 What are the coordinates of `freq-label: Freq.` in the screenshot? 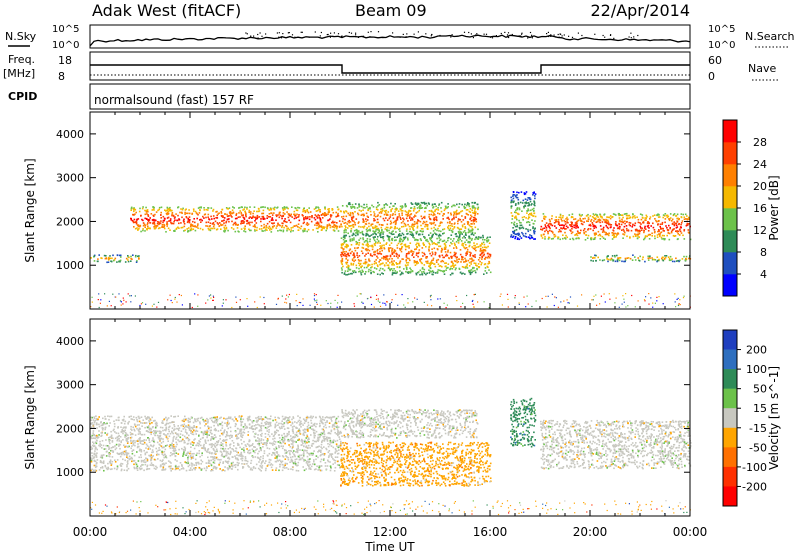 It's located at (21, 59).